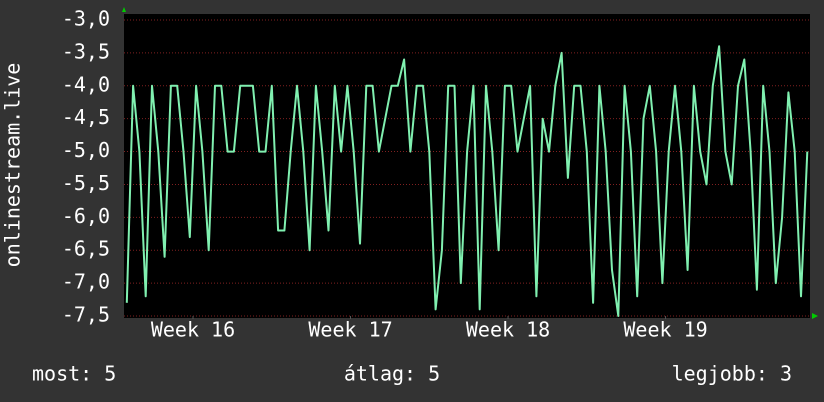 This screenshot has height=402, width=824. What do you see at coordinates (86, 19) in the screenshot?
I see `y-tick-label: -3,0` at bounding box center [86, 19].